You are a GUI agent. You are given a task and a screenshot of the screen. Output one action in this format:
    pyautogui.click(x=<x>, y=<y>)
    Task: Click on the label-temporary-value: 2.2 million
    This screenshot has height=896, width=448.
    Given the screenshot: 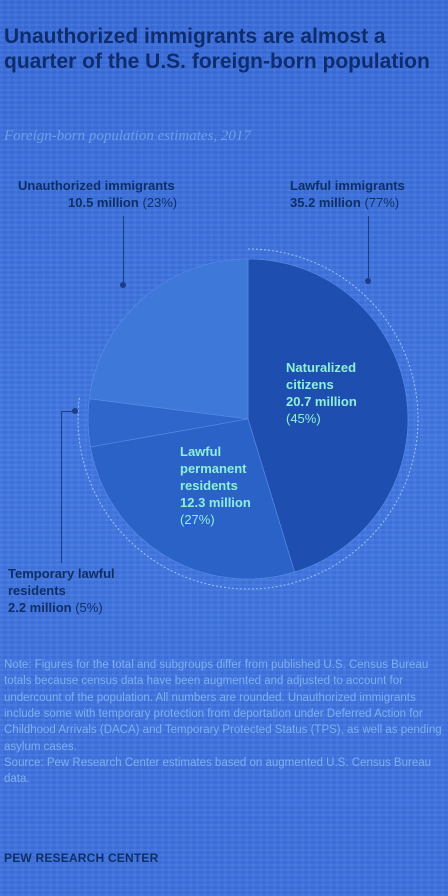 What is the action you would take?
    pyautogui.click(x=40, y=607)
    